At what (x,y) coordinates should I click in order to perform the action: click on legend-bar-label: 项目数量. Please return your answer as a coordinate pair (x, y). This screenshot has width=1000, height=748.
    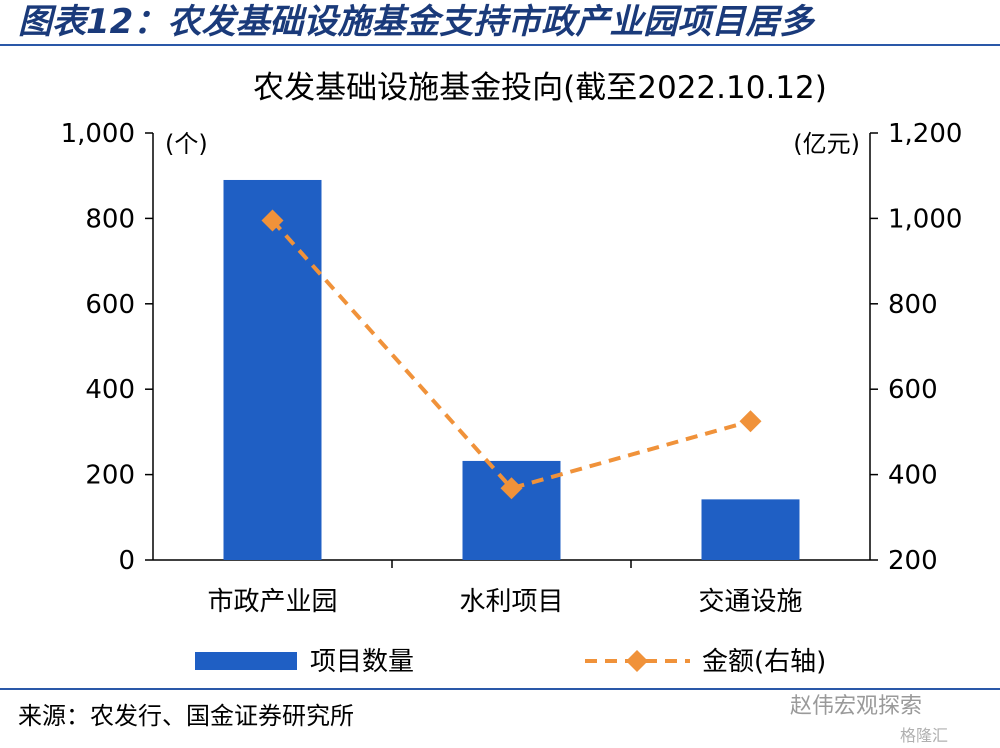
    Looking at the image, I should click on (362, 662).